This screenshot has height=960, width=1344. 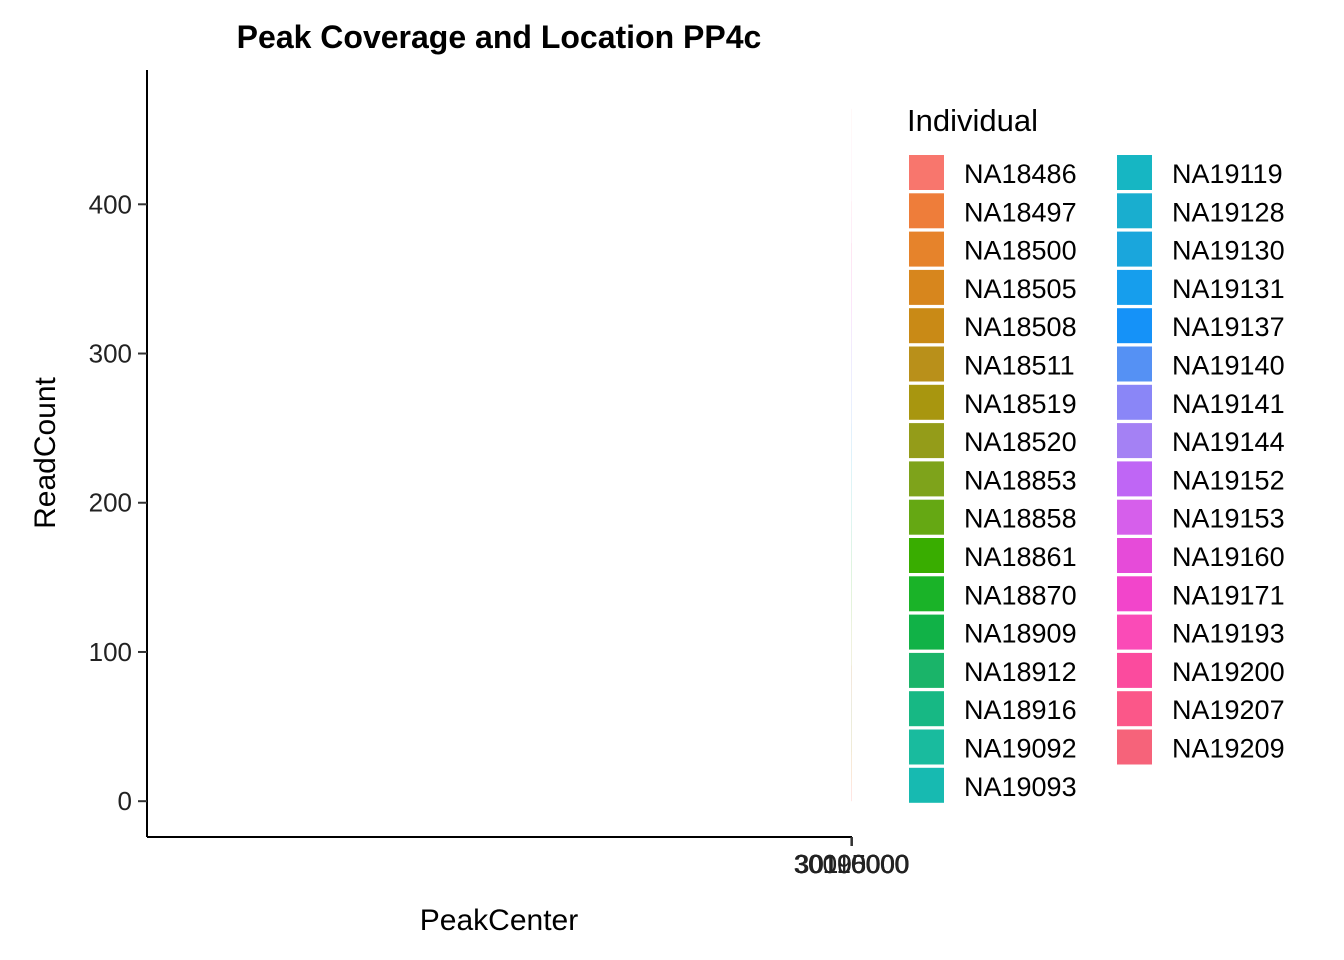 I want to click on legend-label-NA18497: NA18497, so click(x=1020, y=212).